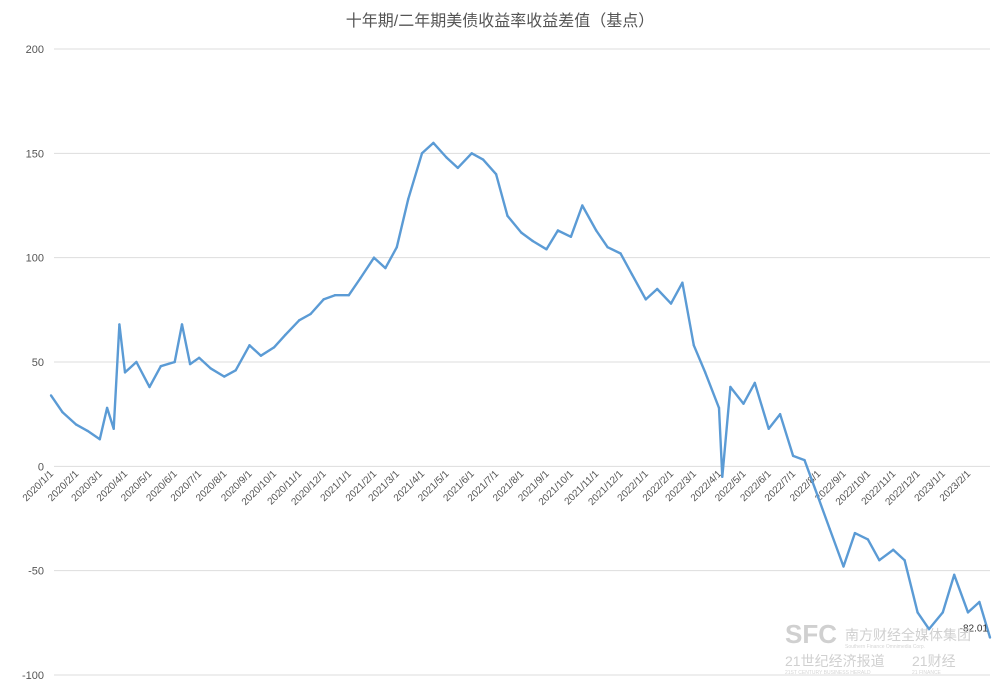  Describe the element at coordinates (500, 21) in the screenshot. I see `chart-title: 十年期/二年期美债收益率收益差值（基点）` at that location.